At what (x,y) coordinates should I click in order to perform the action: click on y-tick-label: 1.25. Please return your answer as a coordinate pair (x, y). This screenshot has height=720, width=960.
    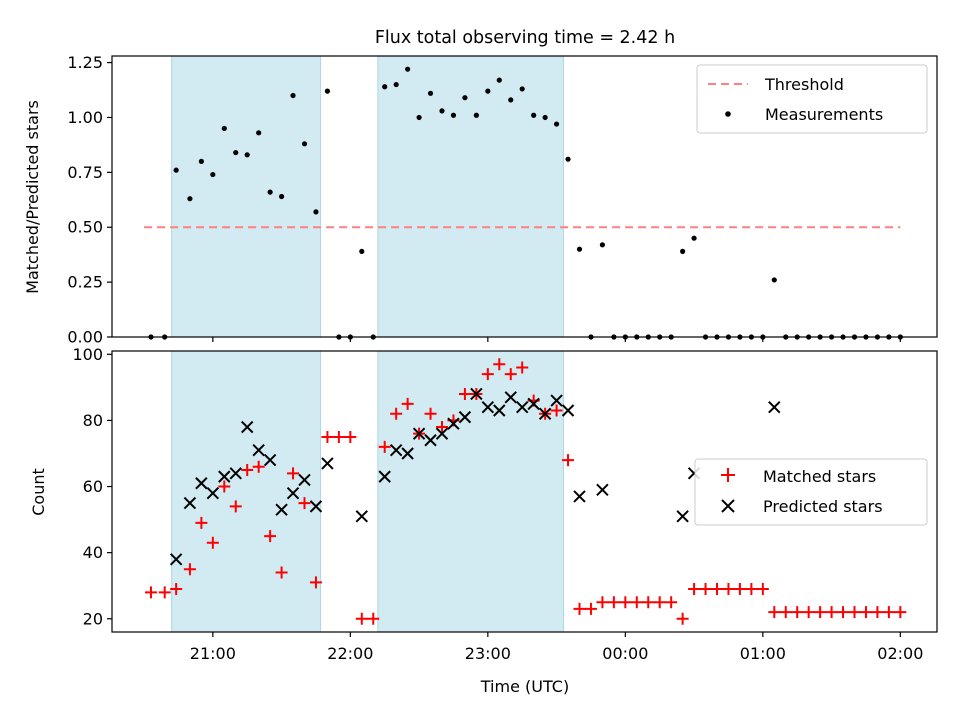
    Looking at the image, I should click on (85, 62).